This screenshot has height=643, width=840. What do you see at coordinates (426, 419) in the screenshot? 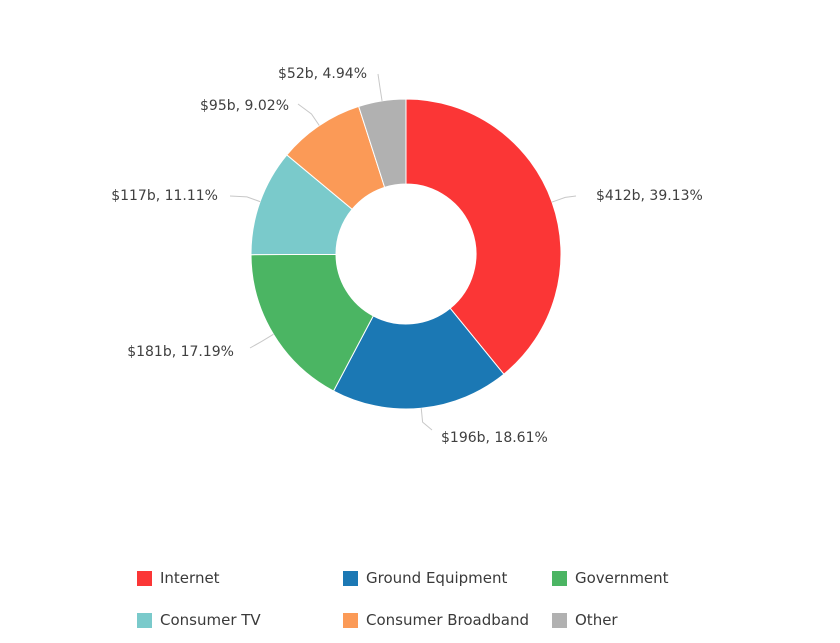
I see `leader-line-ground-equipment` at bounding box center [426, 419].